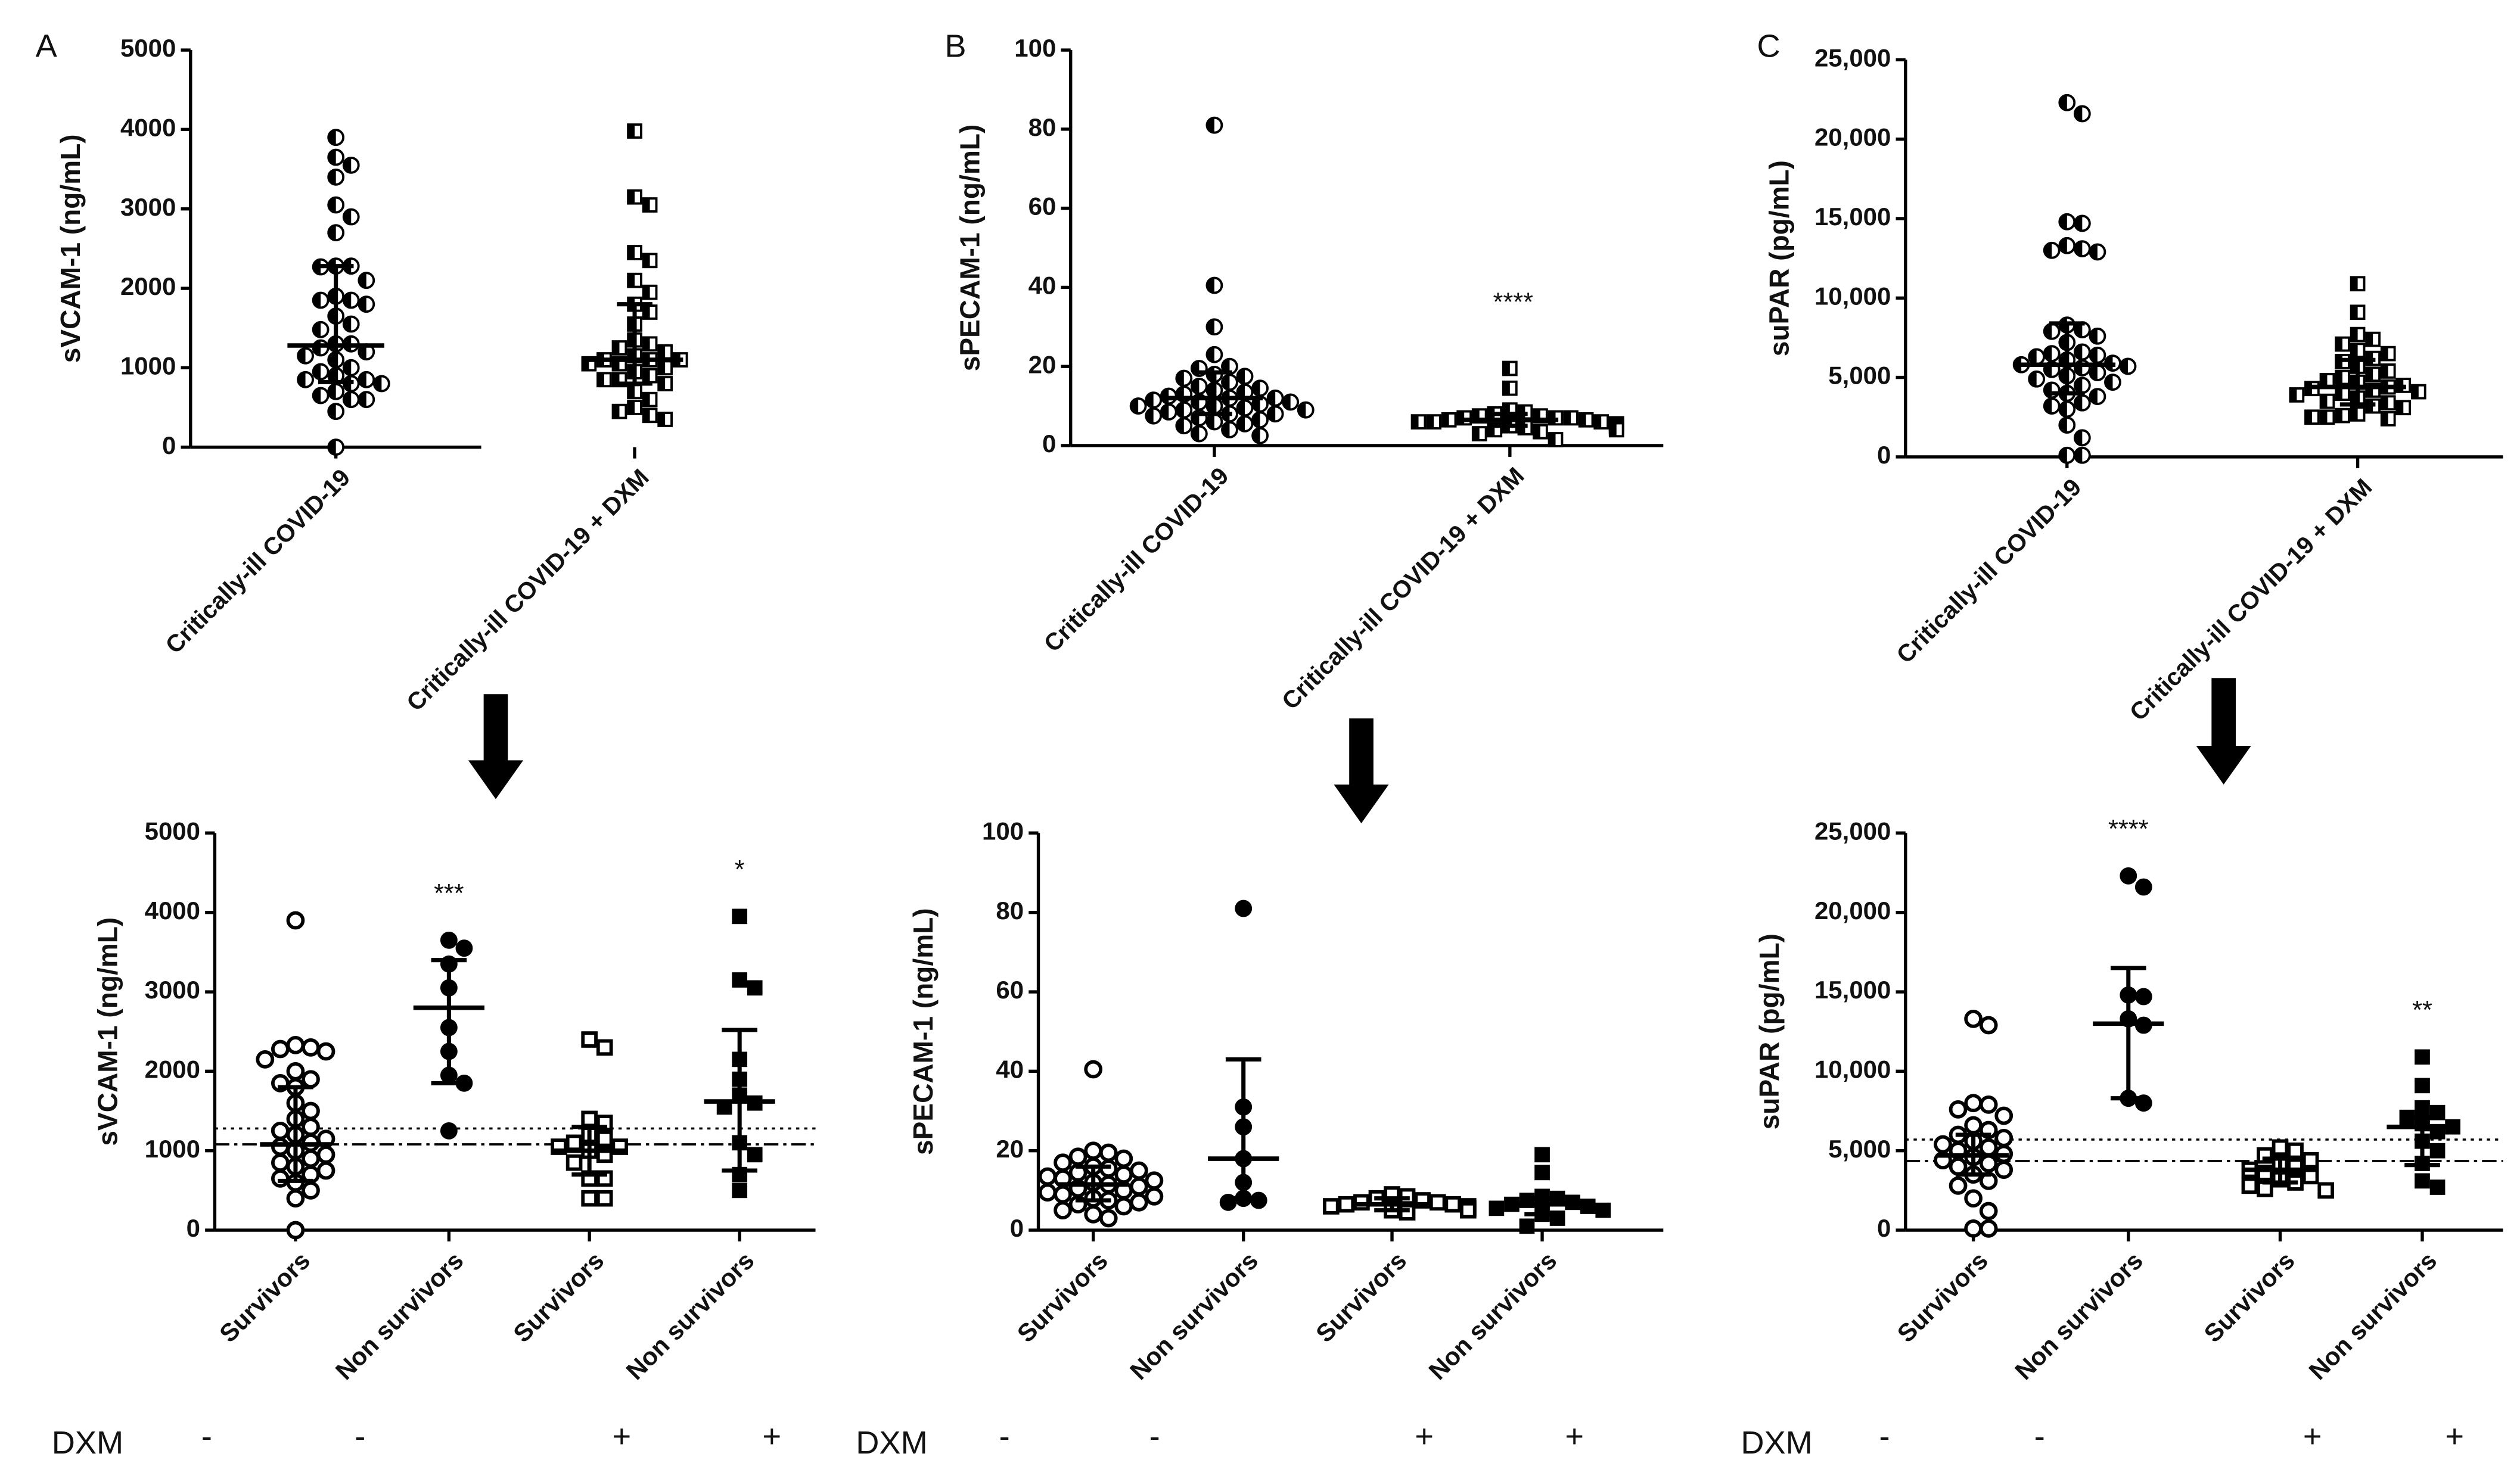  I want to click on y-tick-label: 4000, so click(148, 127).